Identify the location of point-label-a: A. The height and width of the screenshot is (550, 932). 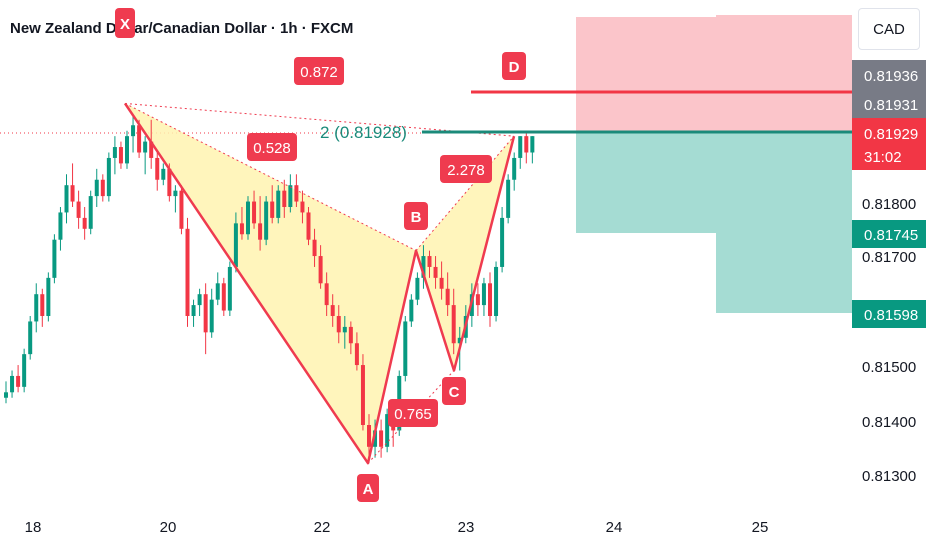
(368, 488).